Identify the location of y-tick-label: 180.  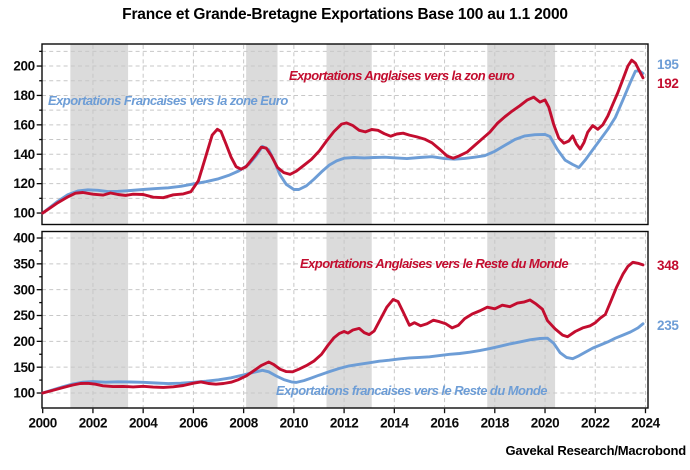
(23, 95).